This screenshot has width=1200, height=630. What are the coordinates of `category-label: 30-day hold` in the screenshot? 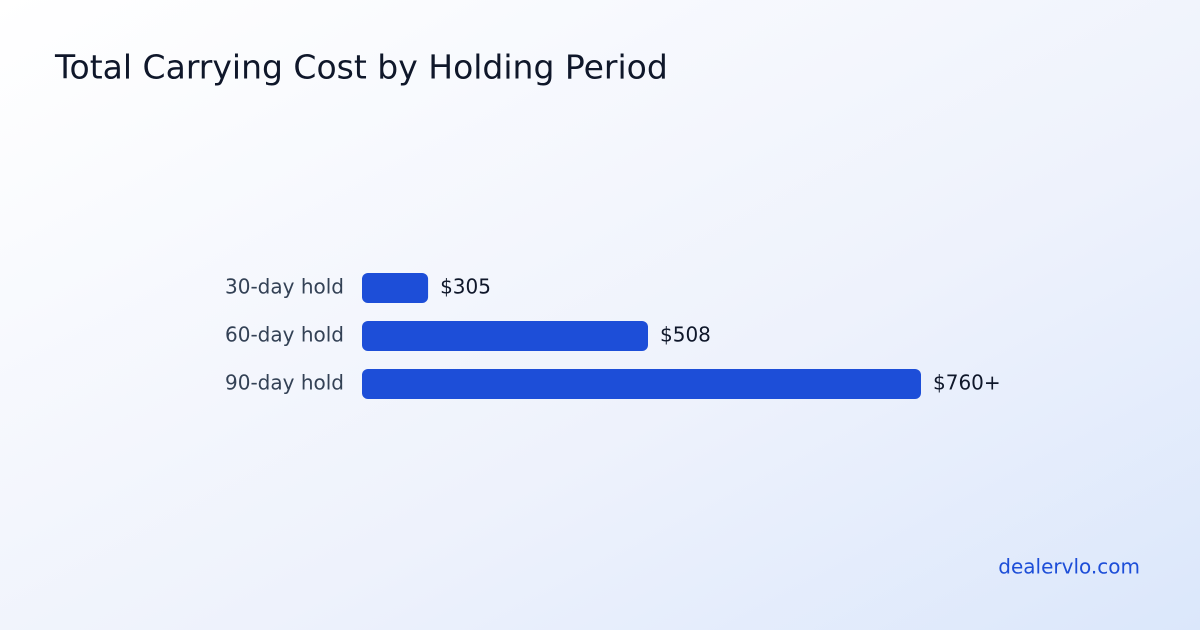 It's located at (284, 287).